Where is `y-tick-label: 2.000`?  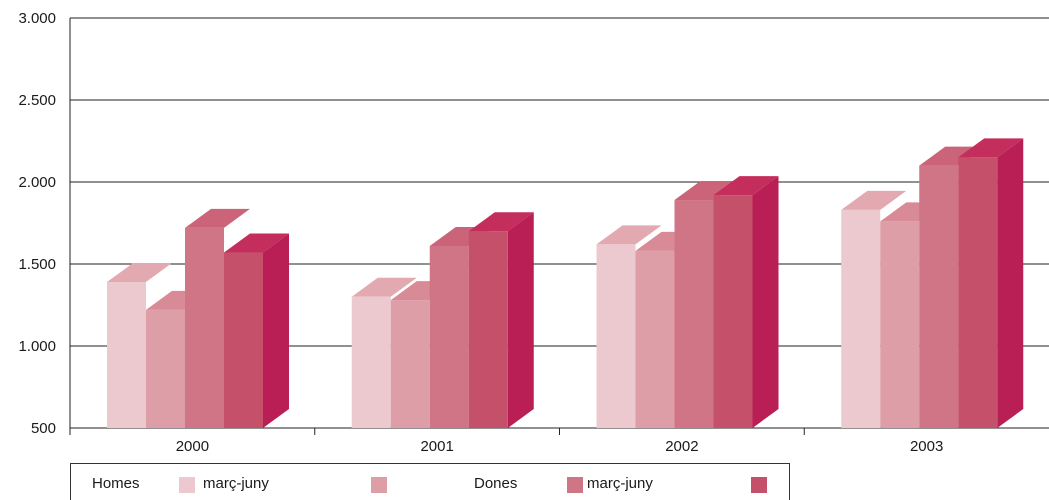
y-tick-label: 2.000 is located at coordinates (37, 182).